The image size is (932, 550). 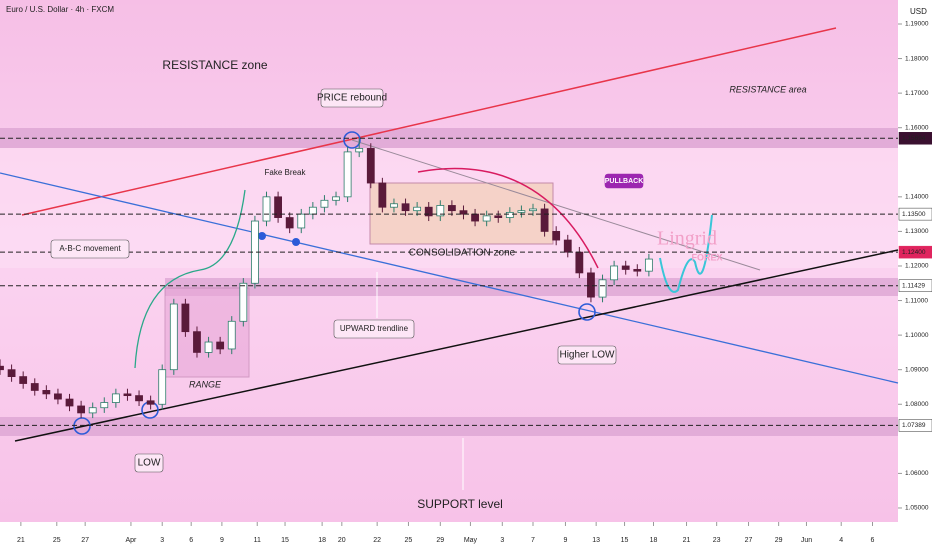 What do you see at coordinates (767, 89) in the screenshot?
I see `annotation: RESISTANCE area` at bounding box center [767, 89].